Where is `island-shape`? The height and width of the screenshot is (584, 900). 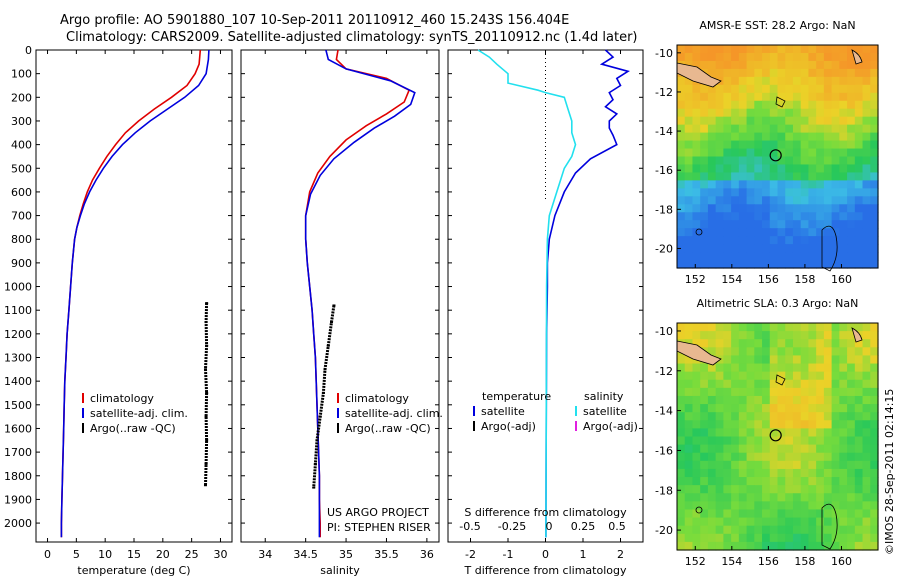 island-shape is located at coordinates (857, 57).